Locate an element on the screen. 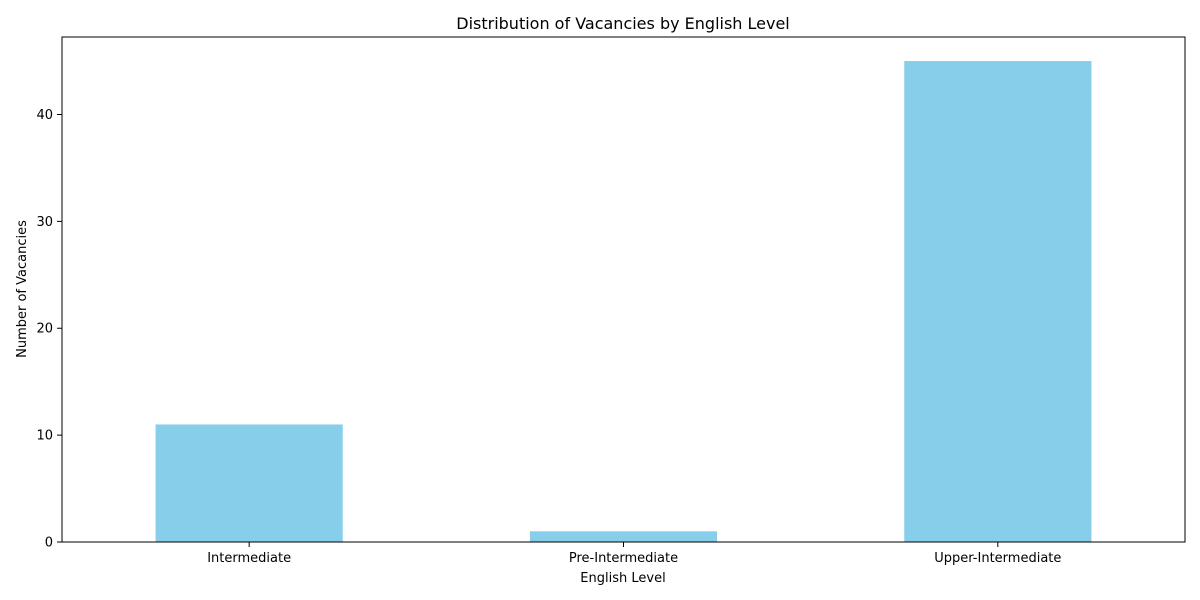 This screenshot has height=600, width=1200. y-axis-ticks: 0 10 20 30 40 is located at coordinates (49, 329).